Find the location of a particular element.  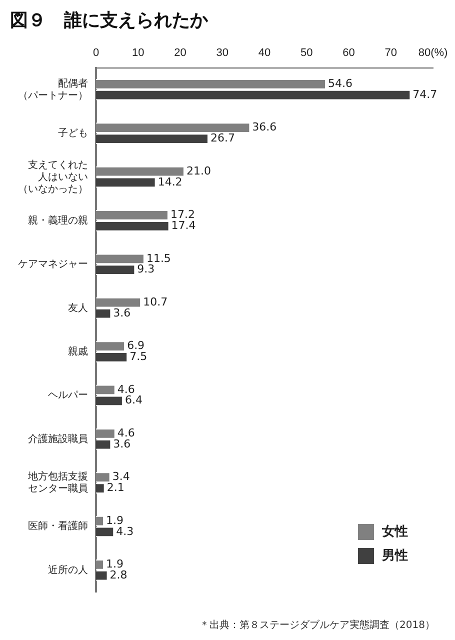

legend-label: 男性 is located at coordinates (394, 556).